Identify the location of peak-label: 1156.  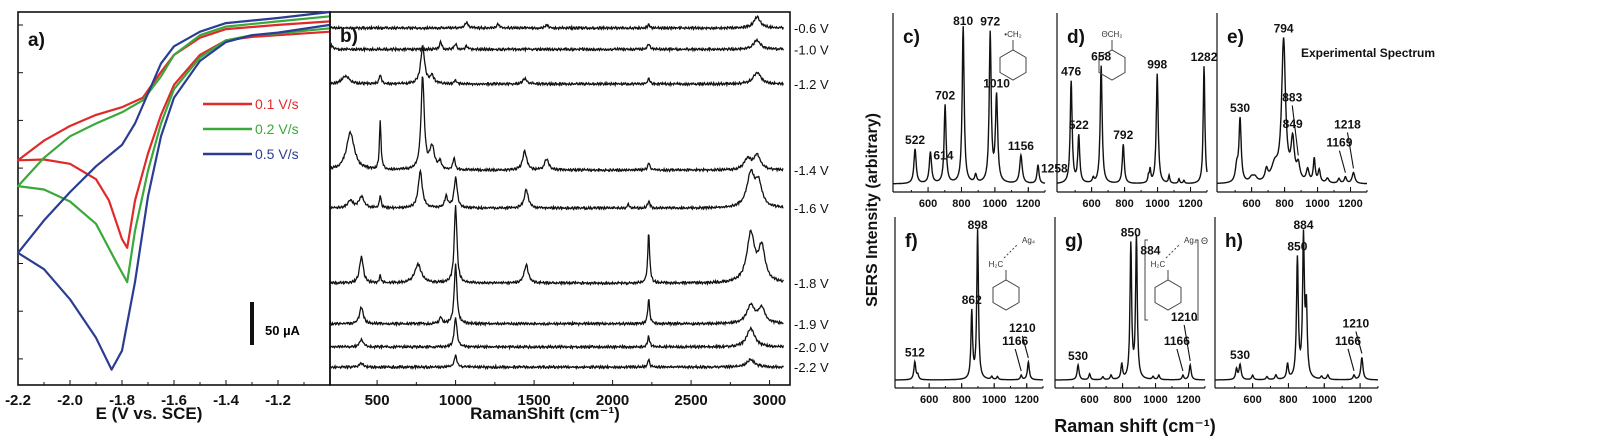
(1021, 146).